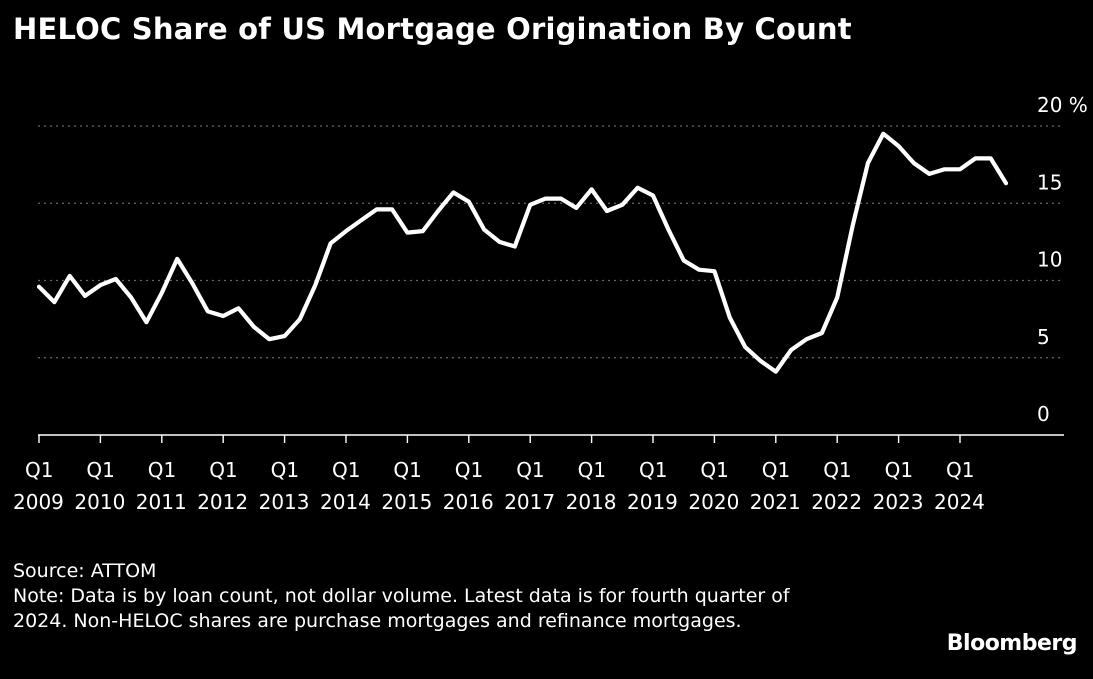 The image size is (1093, 679). Describe the element at coordinates (469, 470) in the screenshot. I see `x-tick-quarter-2016: Q1` at that location.